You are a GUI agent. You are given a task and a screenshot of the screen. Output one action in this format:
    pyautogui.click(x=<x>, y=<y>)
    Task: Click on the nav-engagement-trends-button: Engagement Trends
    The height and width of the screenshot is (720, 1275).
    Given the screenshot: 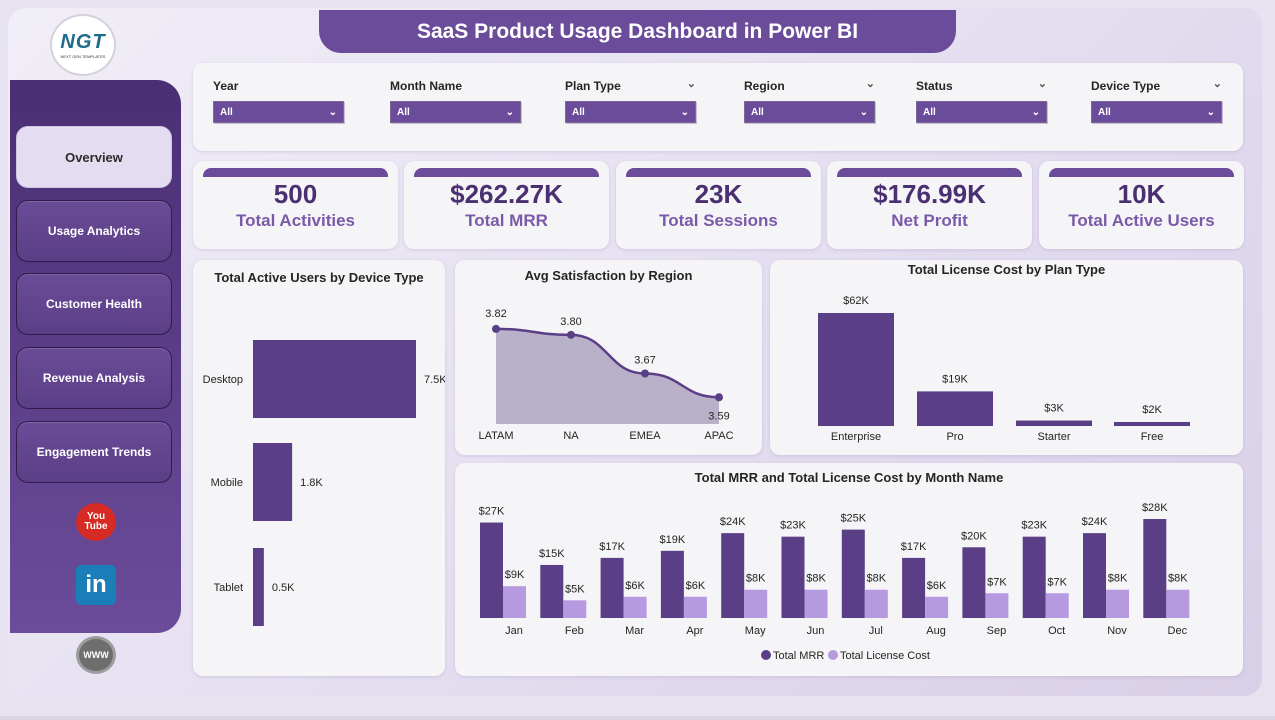 What is the action you would take?
    pyautogui.click(x=94, y=452)
    